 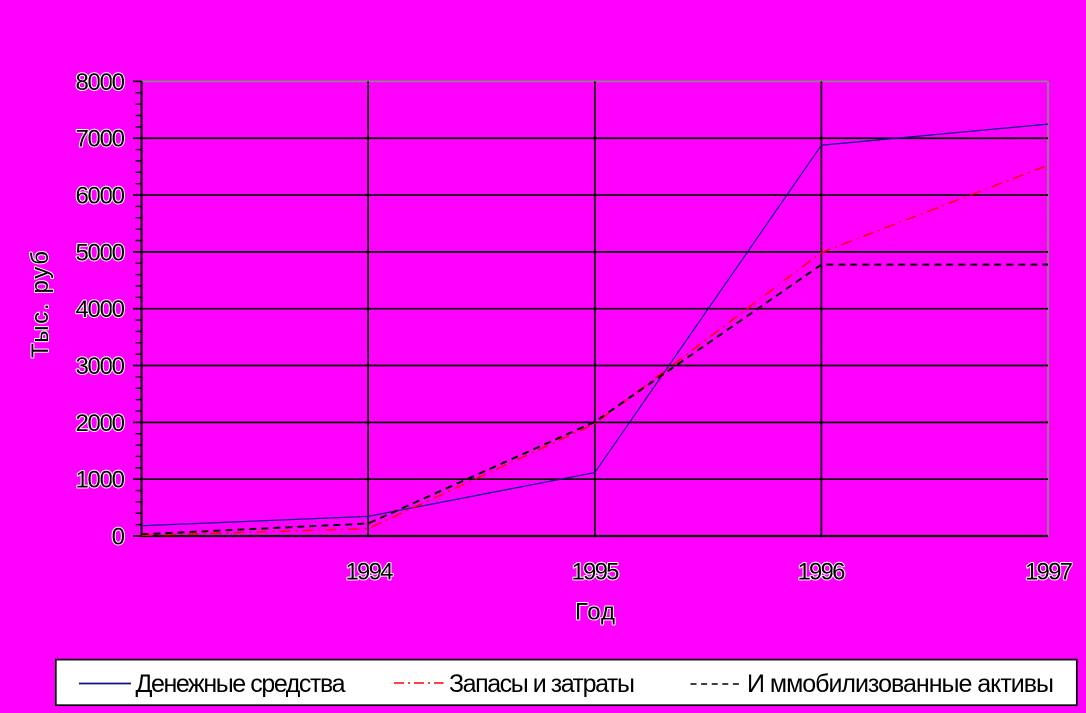 What do you see at coordinates (1049, 571) in the screenshot?
I see `svg-text: 1997` at bounding box center [1049, 571].